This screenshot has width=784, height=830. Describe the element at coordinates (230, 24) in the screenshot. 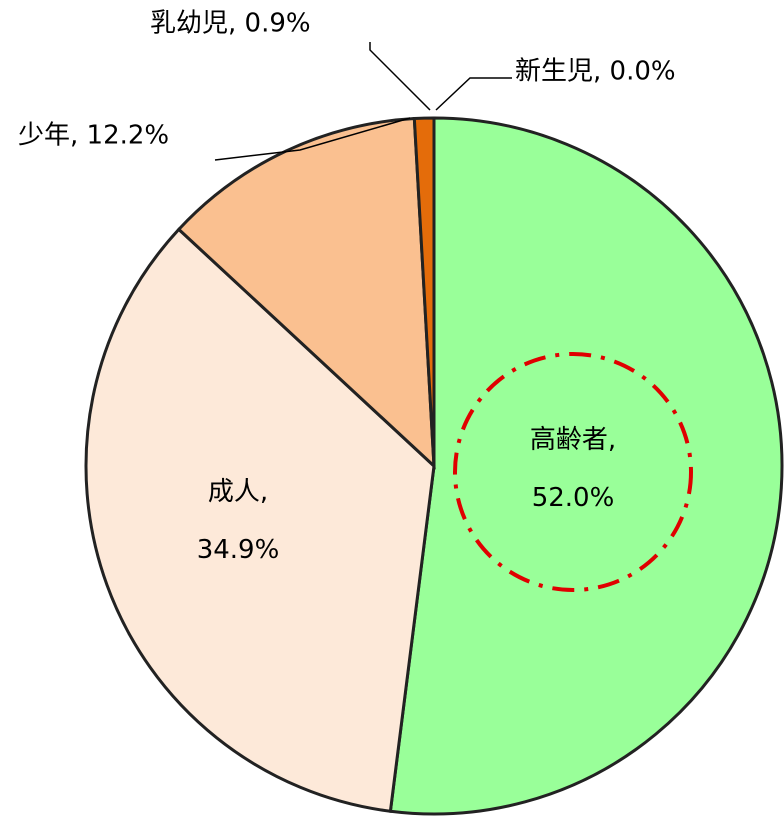

I see `data-label: 乳幼児, 0.9%` at that location.